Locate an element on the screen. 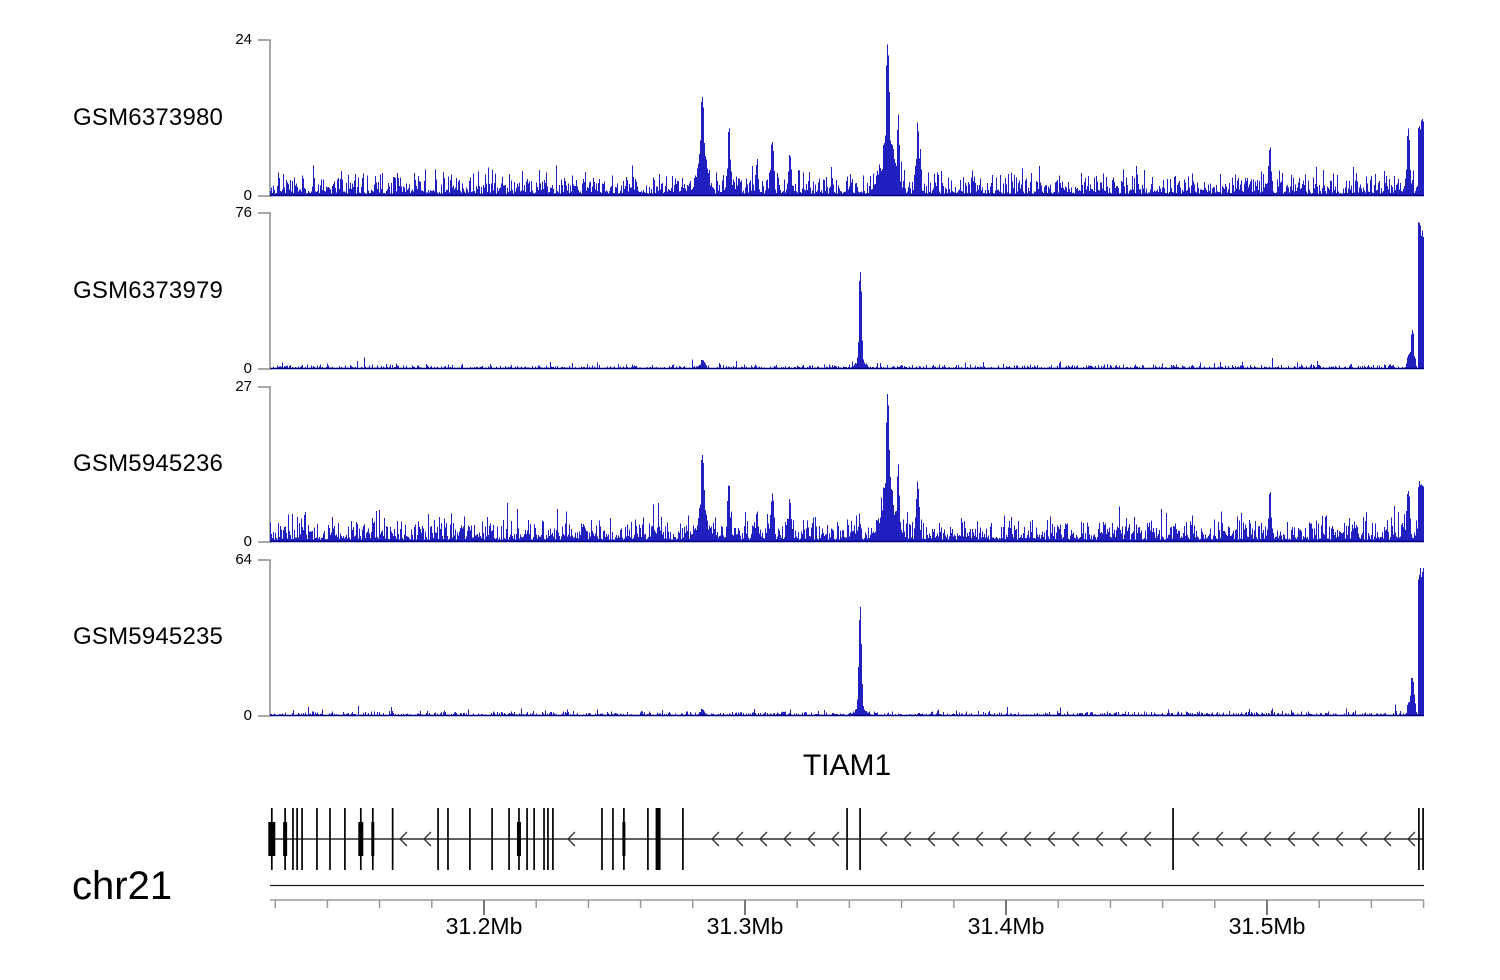 Image resolution: width=1500 pixels, height=980 pixels. coordinate-ruler is located at coordinates (847, 899).